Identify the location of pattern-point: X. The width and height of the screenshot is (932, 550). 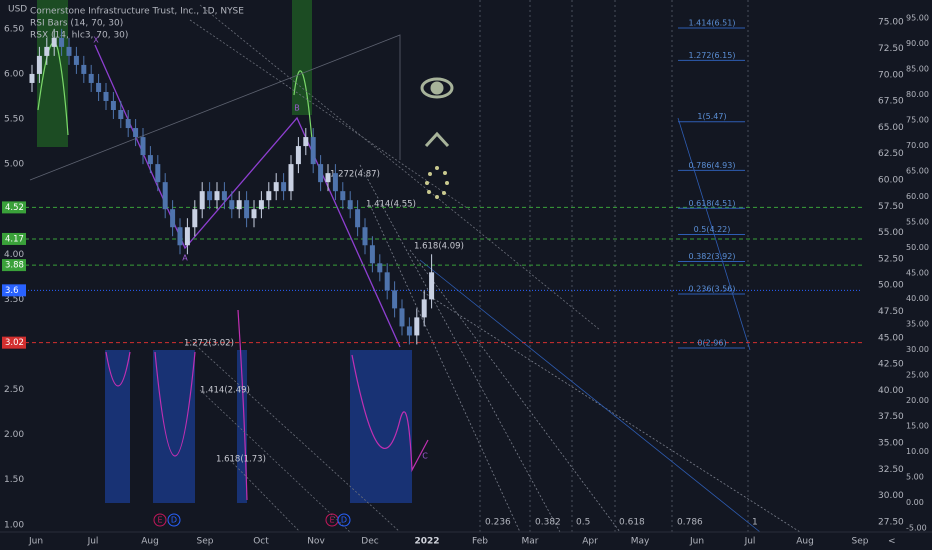
(96, 40).